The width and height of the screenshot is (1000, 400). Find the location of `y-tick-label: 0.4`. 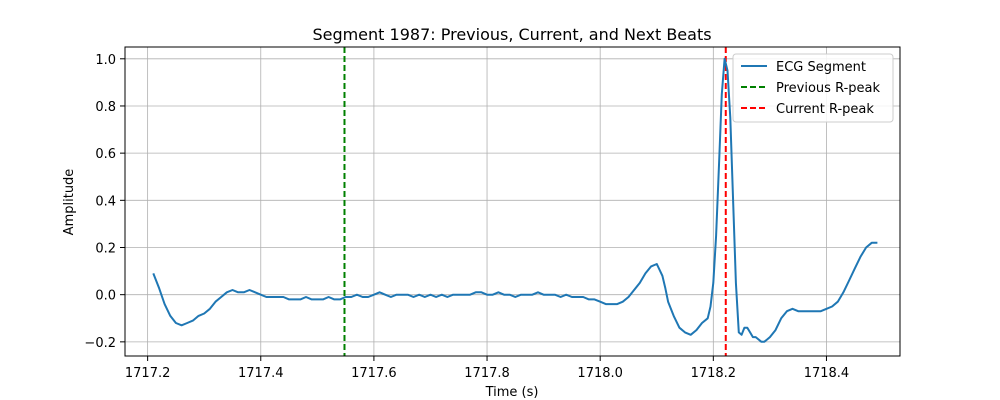

y-tick-label: 0.4 is located at coordinates (105, 201).